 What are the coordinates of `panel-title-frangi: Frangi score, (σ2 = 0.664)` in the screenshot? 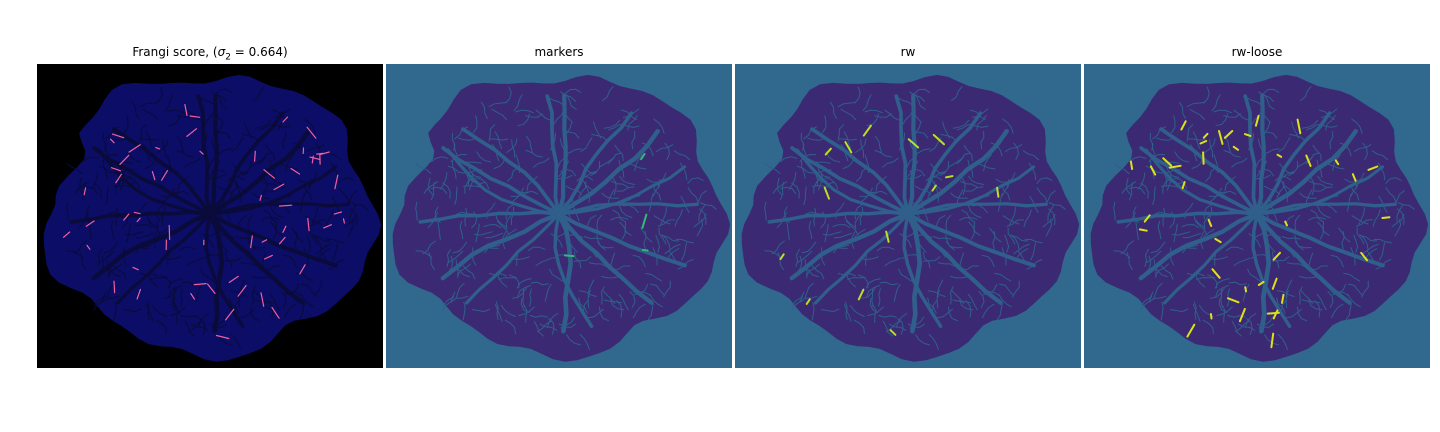 It's located at (210, 54).